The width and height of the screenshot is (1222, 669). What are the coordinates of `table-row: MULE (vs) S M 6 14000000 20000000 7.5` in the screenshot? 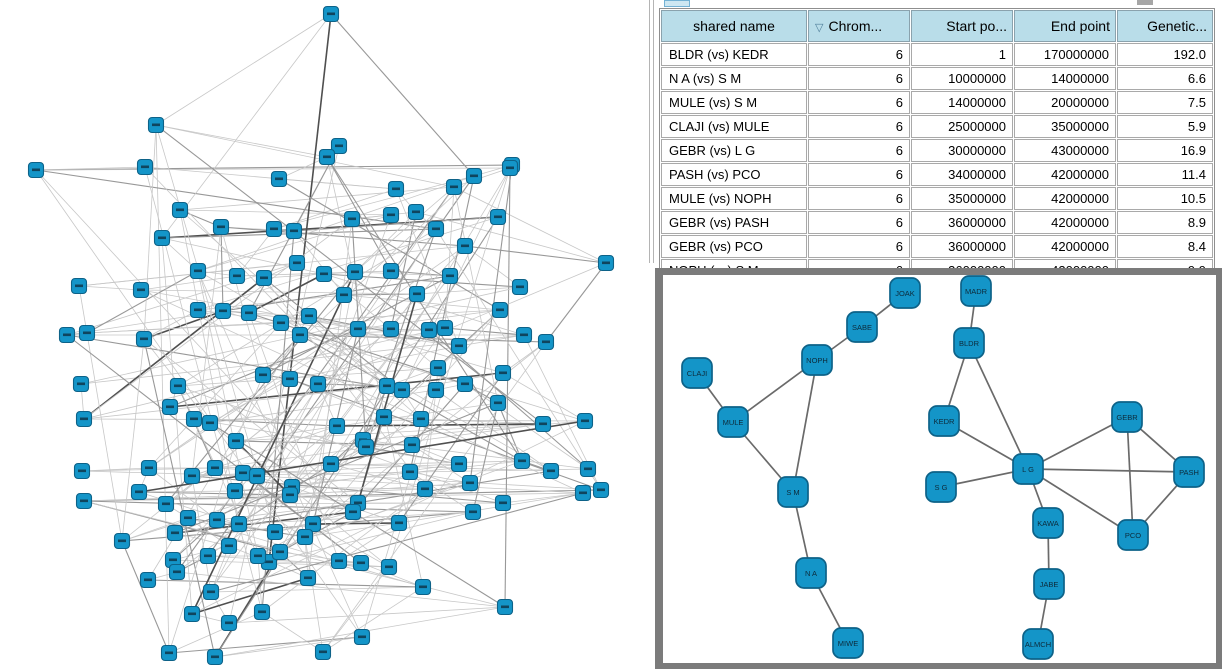 It's located at (937, 102).